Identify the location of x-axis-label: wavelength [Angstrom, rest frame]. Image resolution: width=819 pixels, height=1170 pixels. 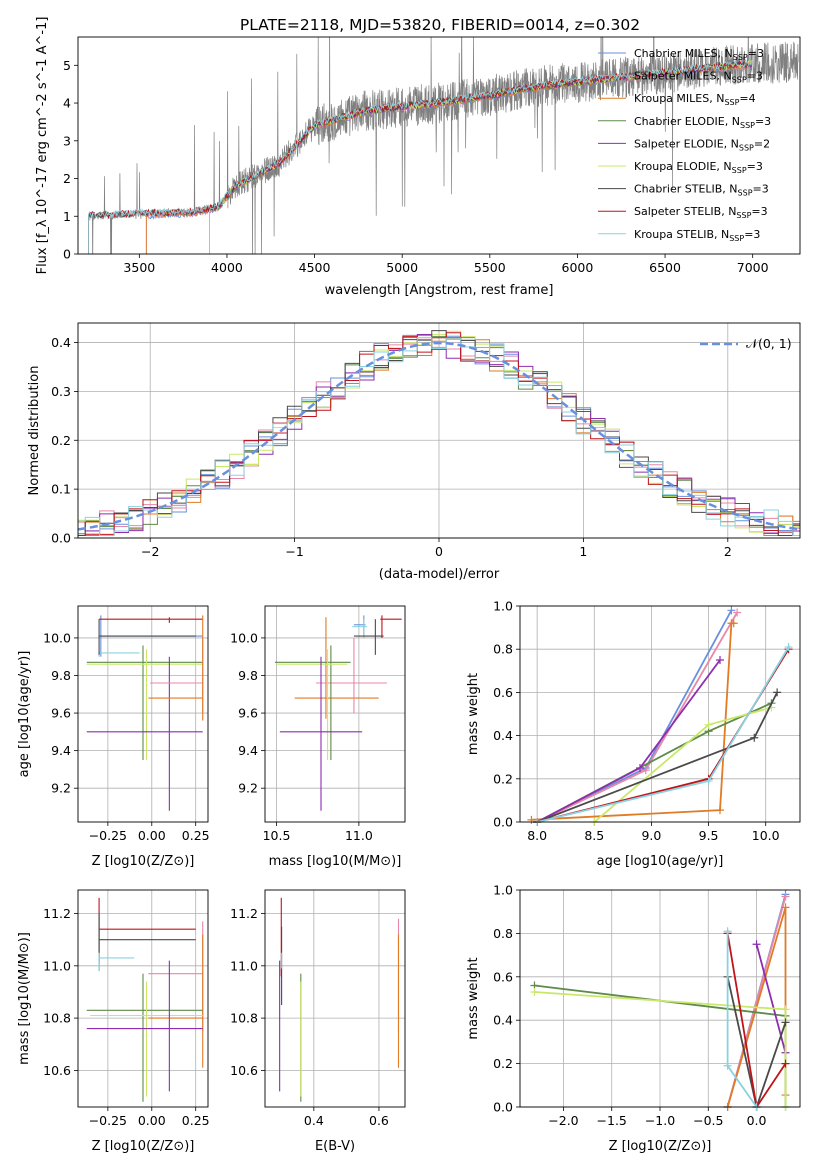
(439, 290).